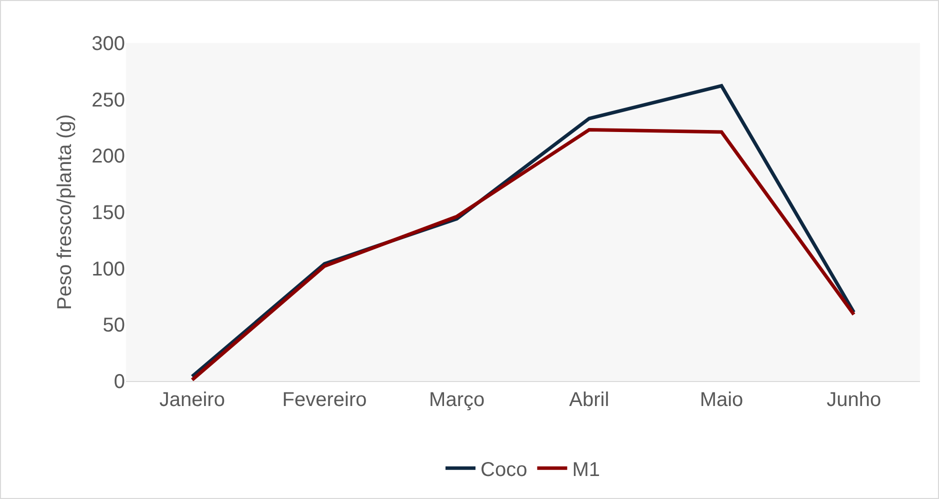 The image size is (939, 499). Describe the element at coordinates (457, 400) in the screenshot. I see `x-tick-label: Março` at that location.